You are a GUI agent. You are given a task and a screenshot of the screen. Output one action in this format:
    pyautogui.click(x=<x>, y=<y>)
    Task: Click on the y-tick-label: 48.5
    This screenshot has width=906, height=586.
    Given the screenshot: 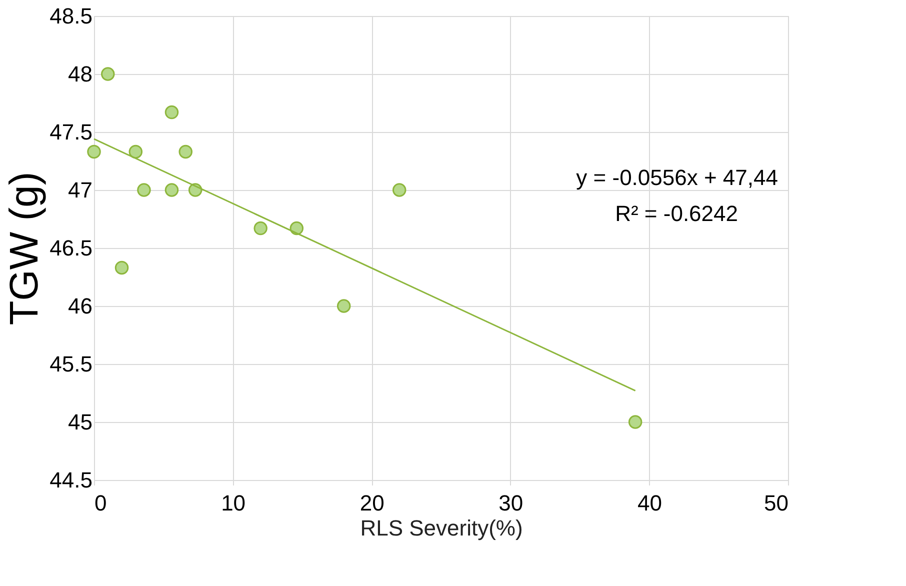 What is the action you would take?
    pyautogui.click(x=71, y=16)
    